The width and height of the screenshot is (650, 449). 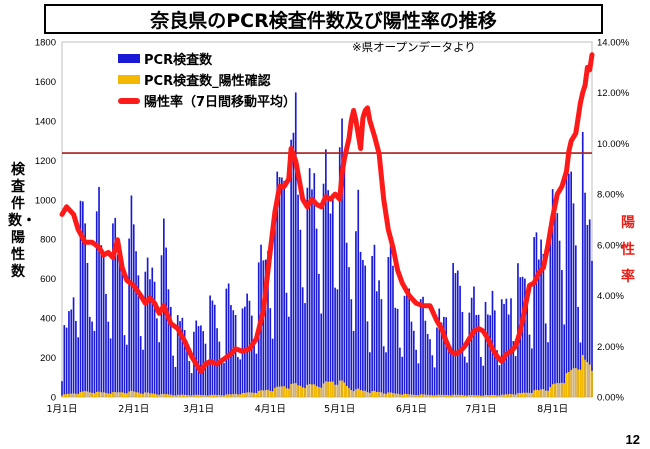 I want to click on y2-tick-label: 8.00%, so click(x=610, y=195).